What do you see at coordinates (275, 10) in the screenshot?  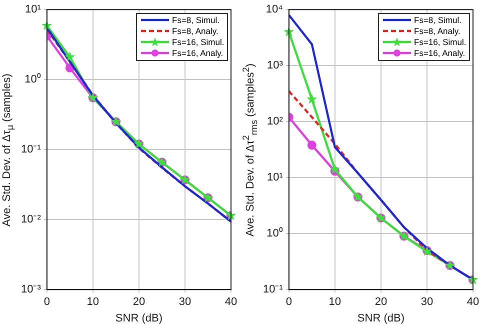 I see `y-tick-label: 10⁴` at bounding box center [275, 10].